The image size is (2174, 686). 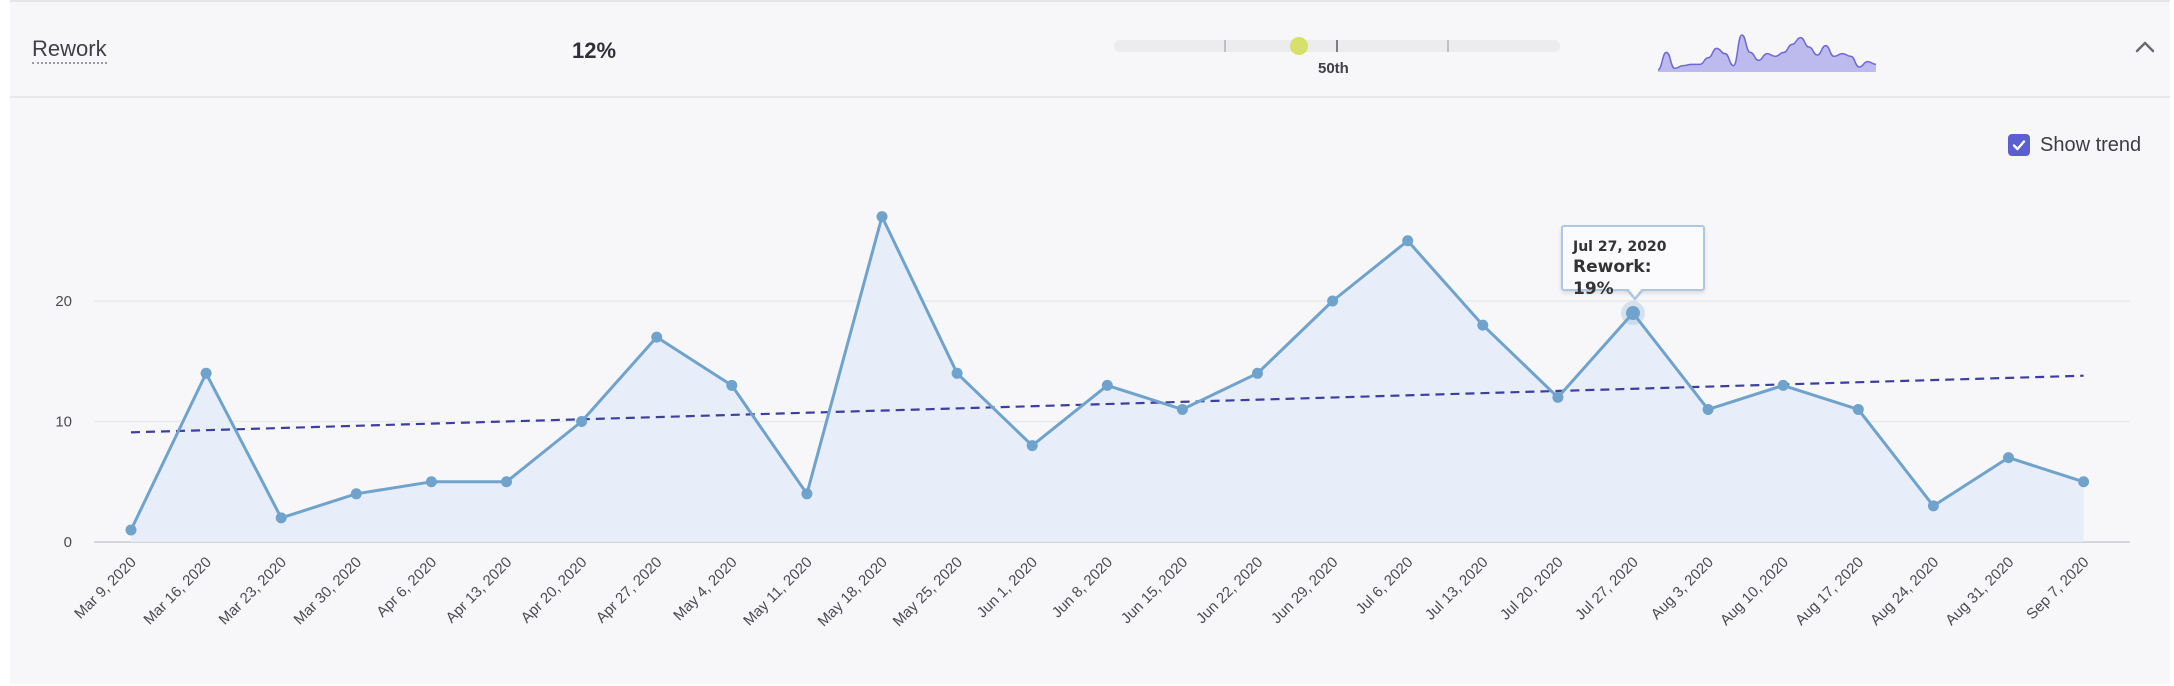 What do you see at coordinates (1007, 587) in the screenshot?
I see `x-tick-label: Jun 1, 2020` at bounding box center [1007, 587].